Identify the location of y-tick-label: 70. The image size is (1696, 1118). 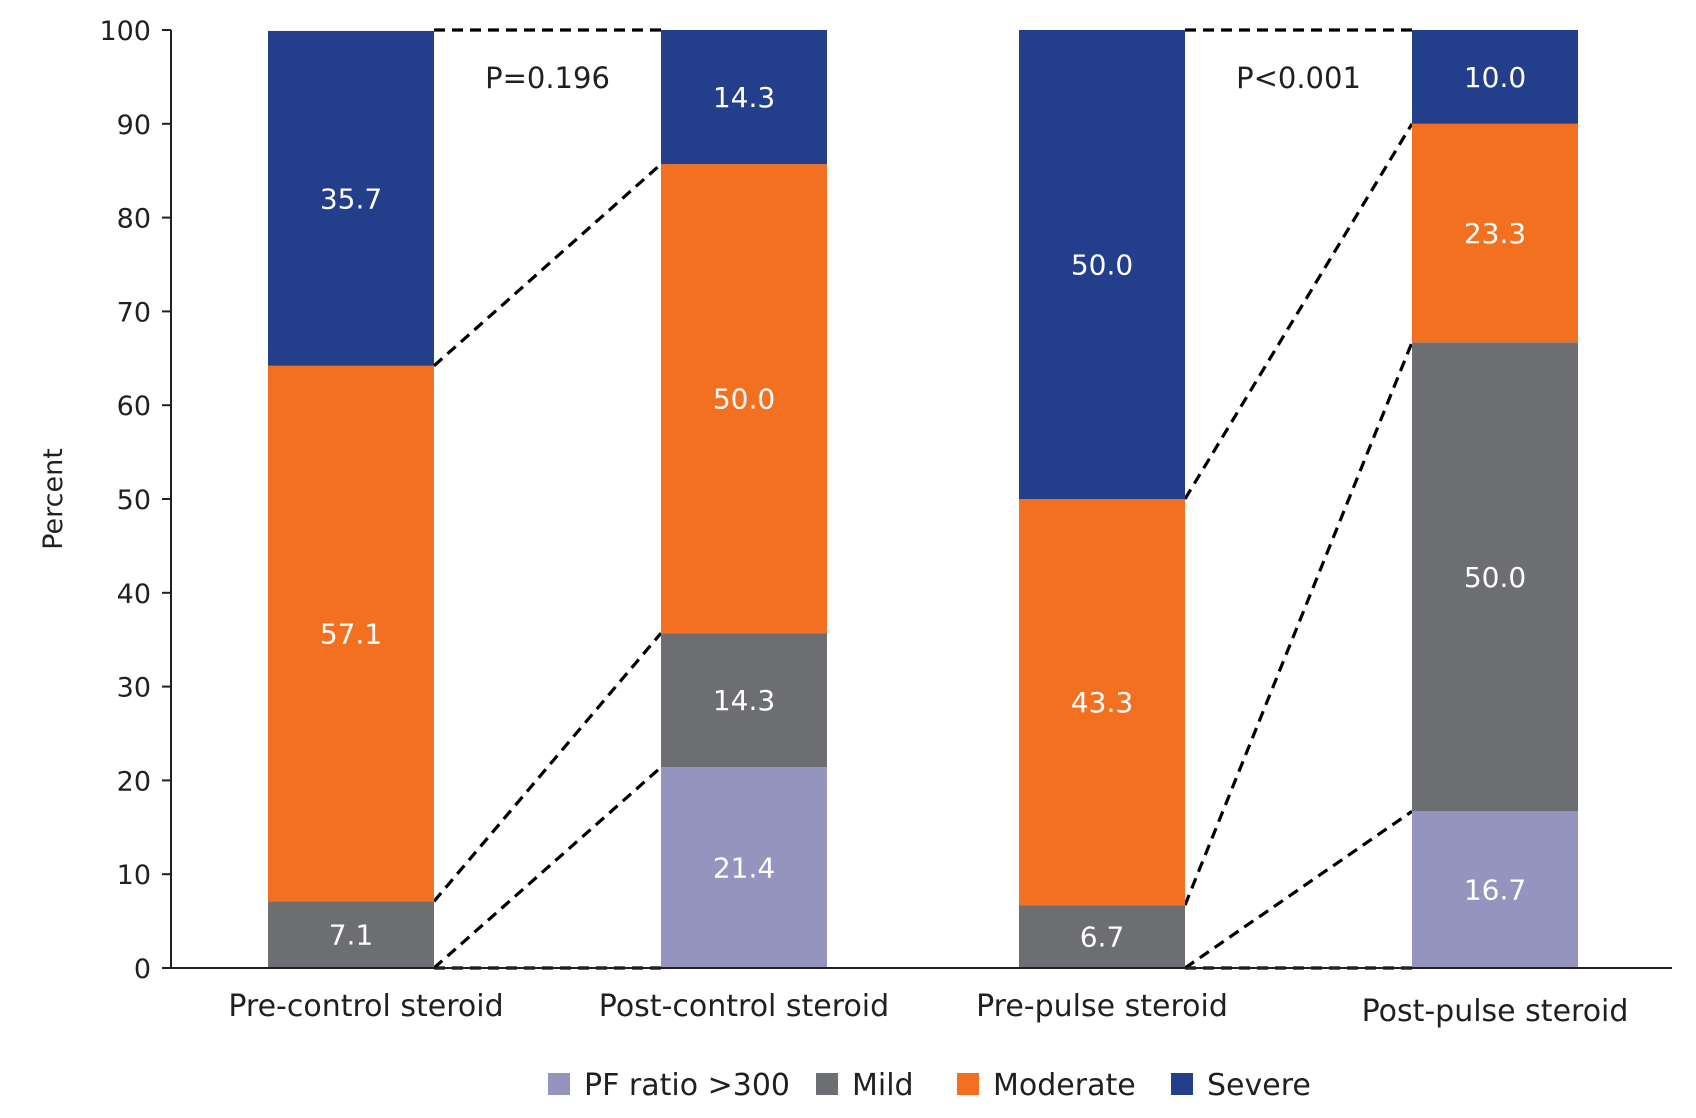
(134, 312).